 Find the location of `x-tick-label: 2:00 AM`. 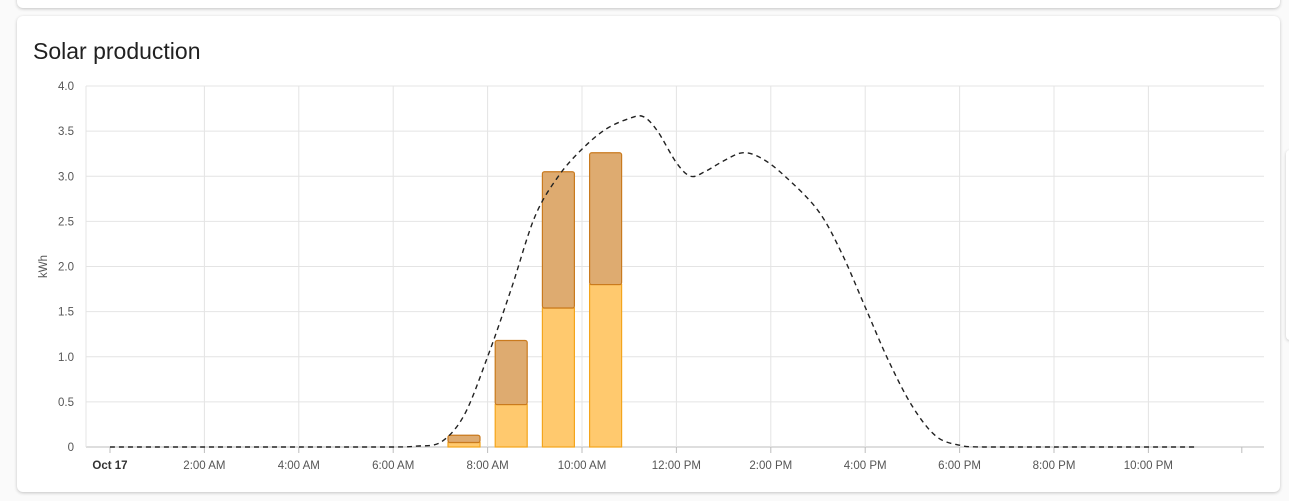

x-tick-label: 2:00 AM is located at coordinates (204, 466).